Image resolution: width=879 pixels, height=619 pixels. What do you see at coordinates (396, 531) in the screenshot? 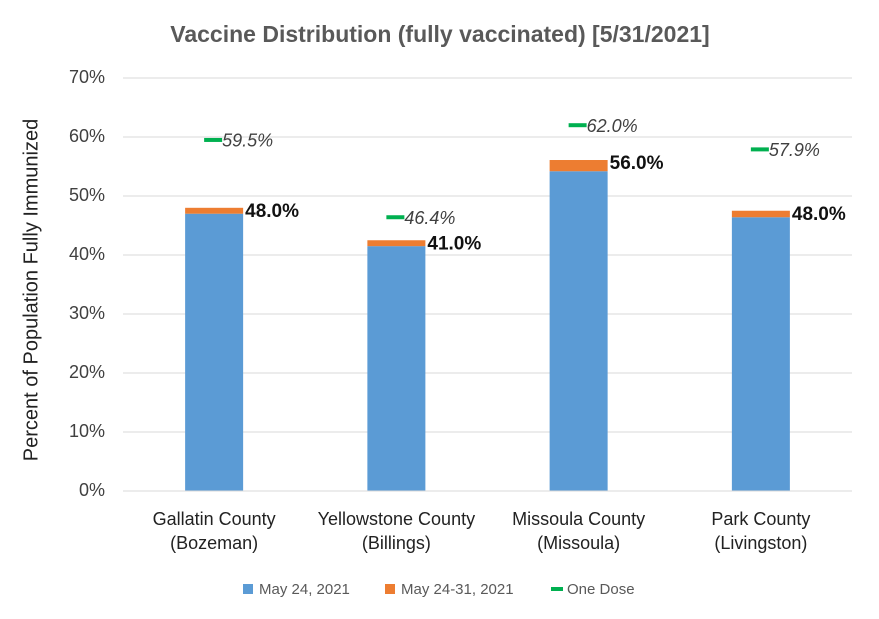
I see `x-tick-label: Yellowstone County (Billings)` at bounding box center [396, 531].